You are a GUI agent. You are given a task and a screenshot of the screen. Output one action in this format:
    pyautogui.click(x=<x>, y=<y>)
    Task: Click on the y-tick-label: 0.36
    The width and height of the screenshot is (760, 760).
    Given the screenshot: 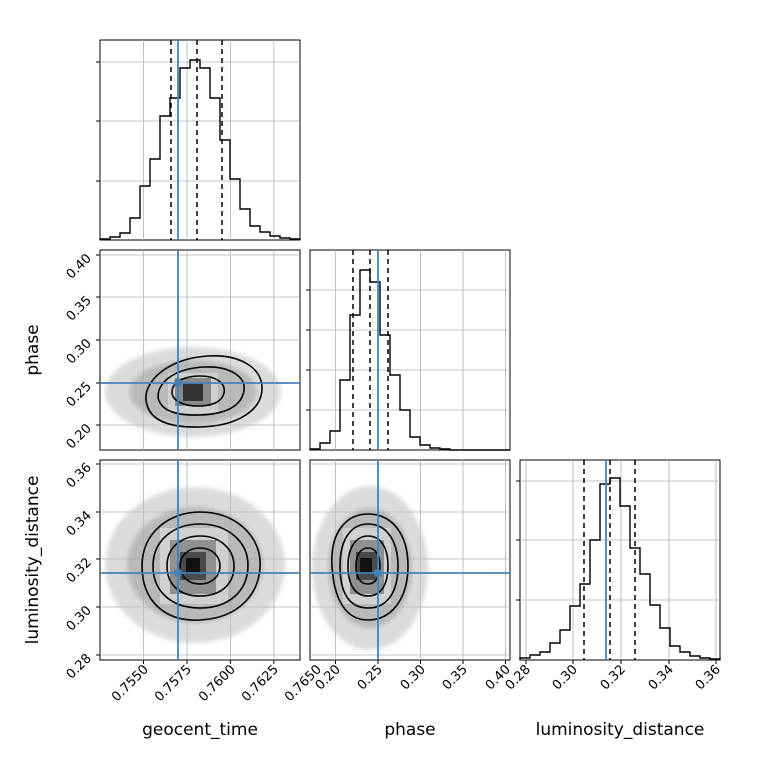 What is the action you would take?
    pyautogui.click(x=79, y=475)
    